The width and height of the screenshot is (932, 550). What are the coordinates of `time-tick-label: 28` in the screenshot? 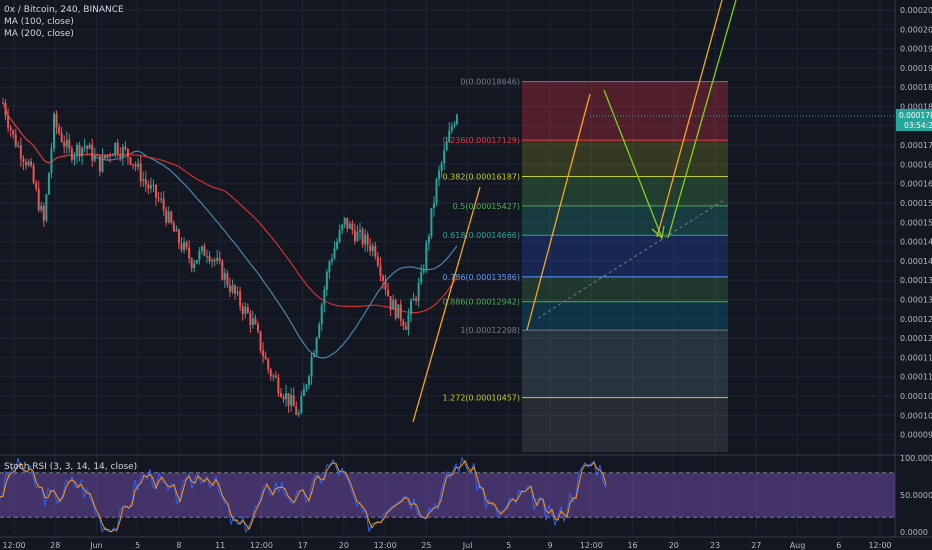 It's located at (55, 545).